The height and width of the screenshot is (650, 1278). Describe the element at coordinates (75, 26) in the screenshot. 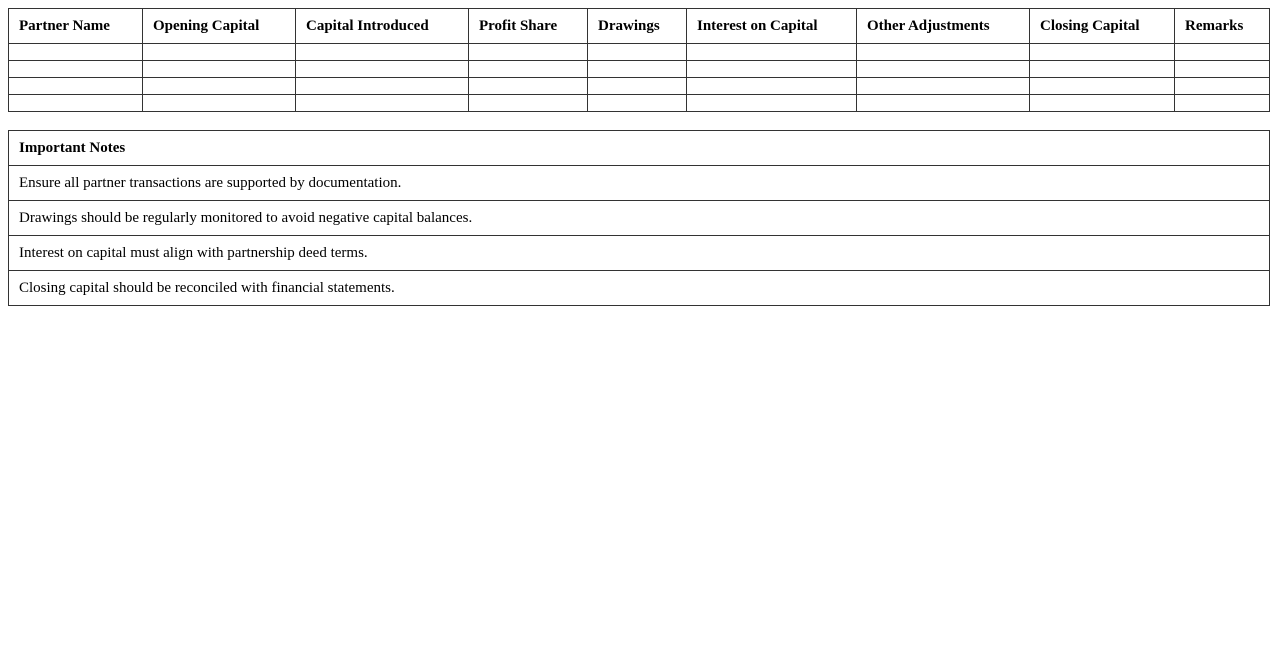

I see `column-header: Partner Name` at that location.